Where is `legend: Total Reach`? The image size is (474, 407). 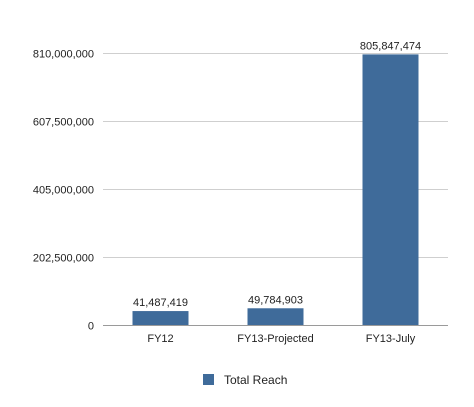
legend: Total Reach is located at coordinates (245, 380).